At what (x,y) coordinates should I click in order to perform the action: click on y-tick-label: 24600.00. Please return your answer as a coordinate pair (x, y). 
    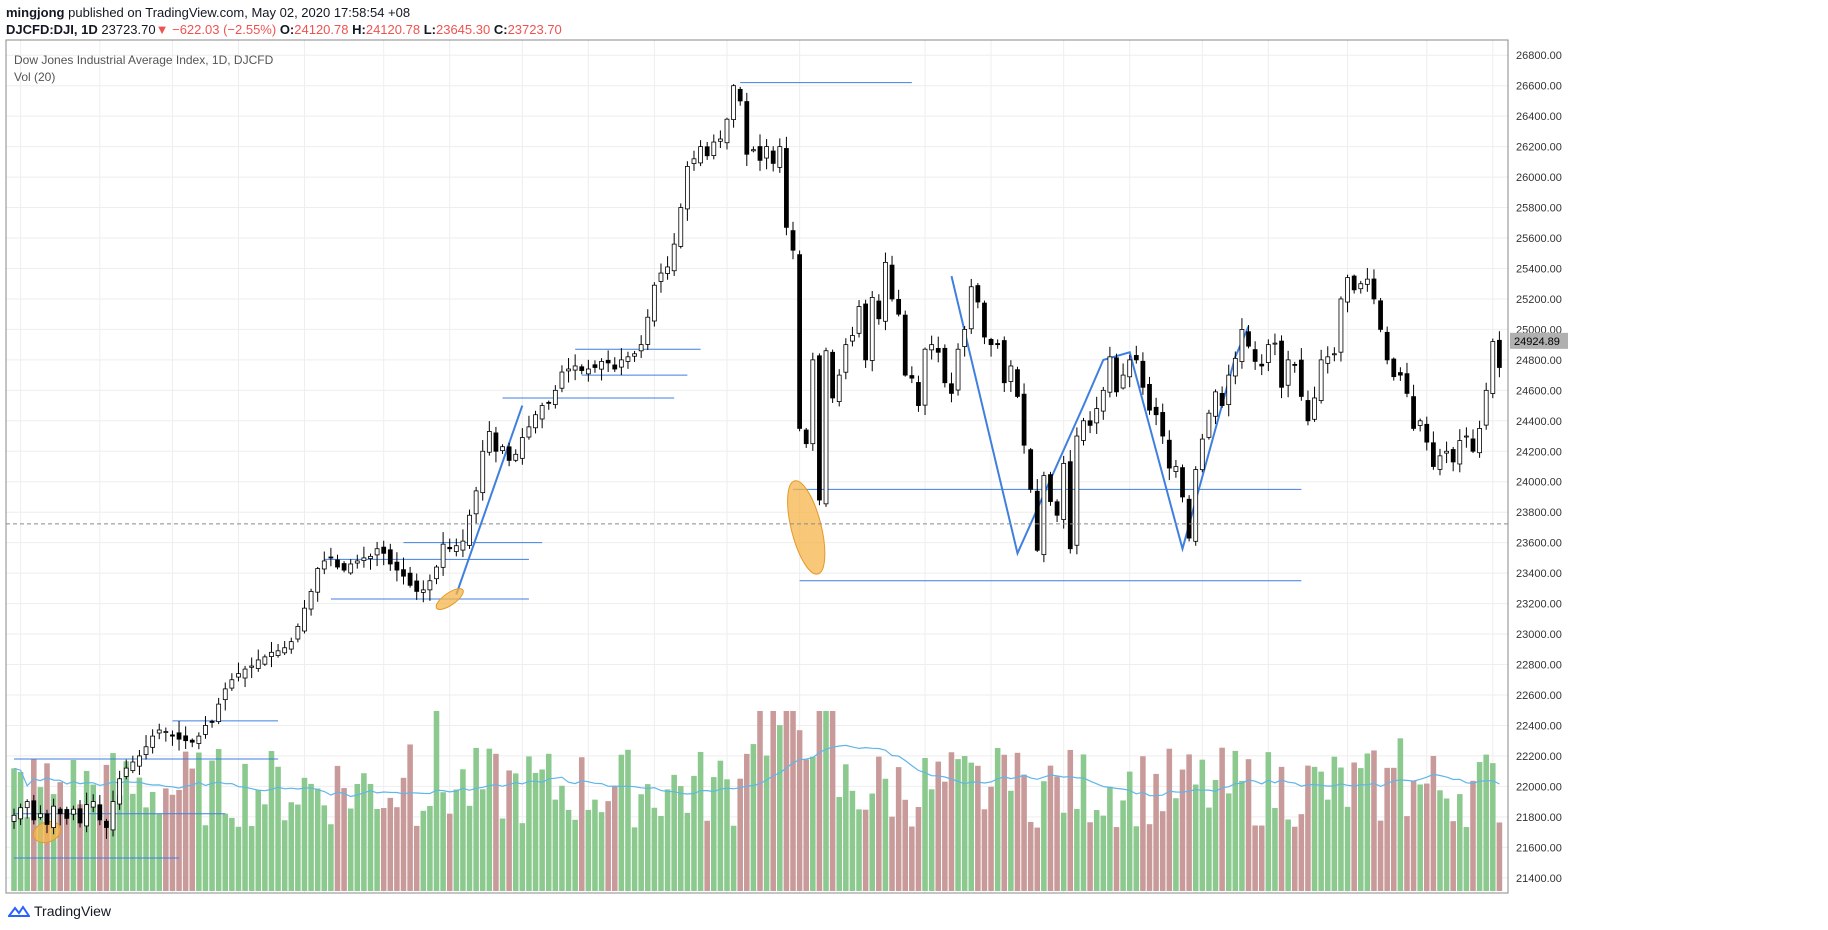
    Looking at the image, I should click on (1539, 391).